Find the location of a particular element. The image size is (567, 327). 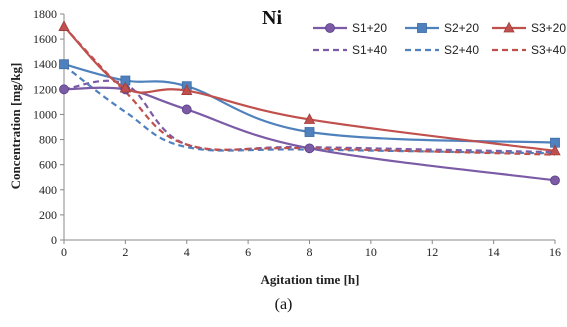

y-tick-label: 400 is located at coordinates (48, 190).